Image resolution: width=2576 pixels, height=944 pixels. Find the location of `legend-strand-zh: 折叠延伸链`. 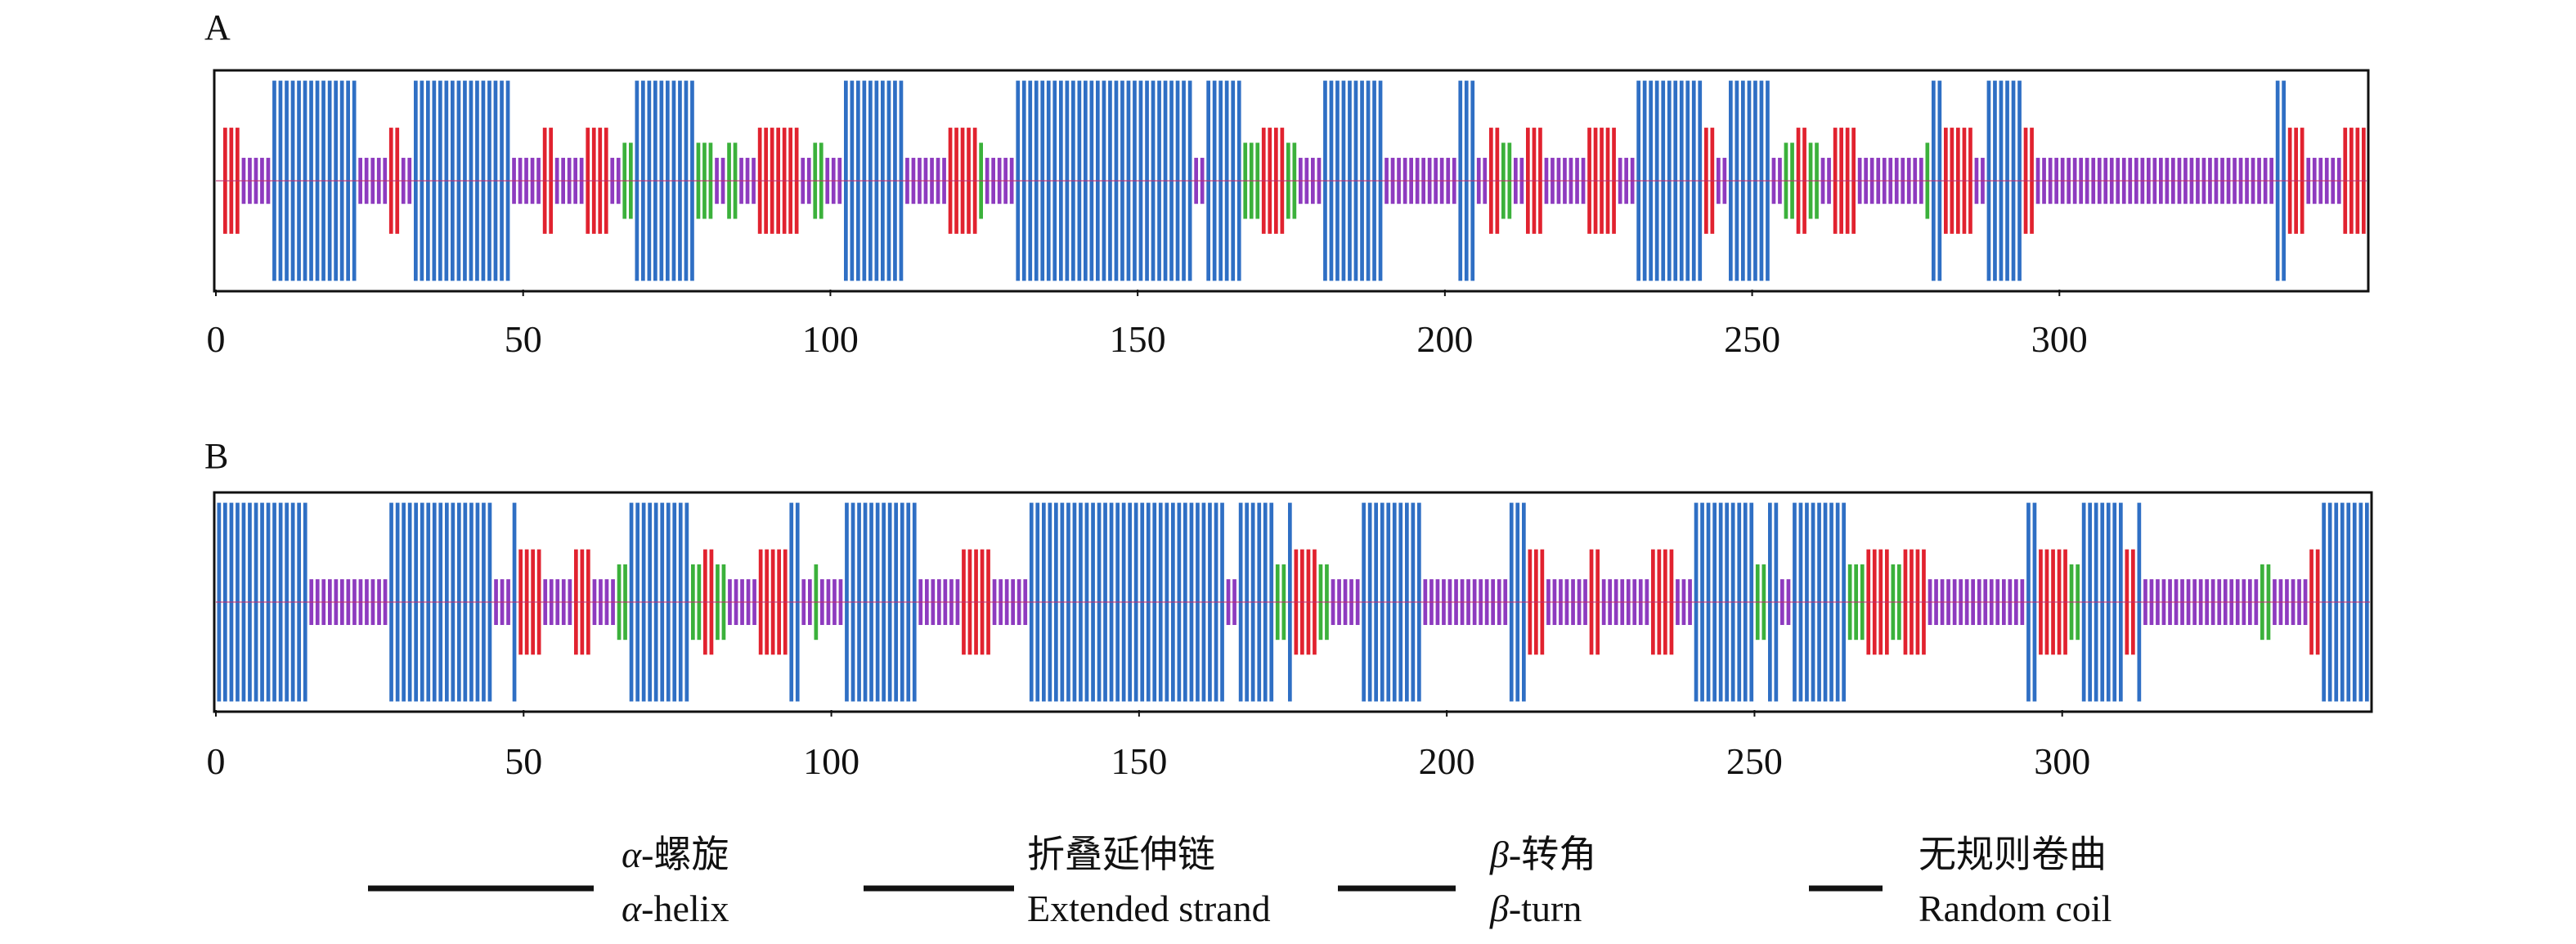

legend-strand-zh: 折叠延伸链 is located at coordinates (1121, 854).